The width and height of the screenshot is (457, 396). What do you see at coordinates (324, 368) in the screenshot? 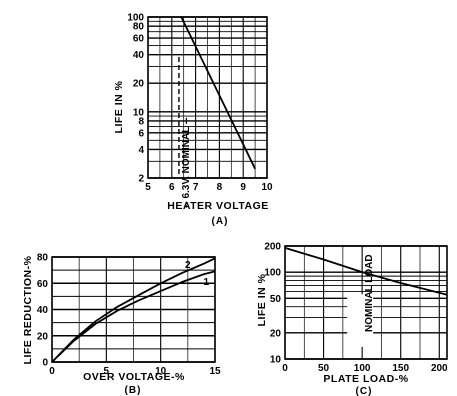
I see `panel-c-x-tick-label: 50` at bounding box center [324, 368].